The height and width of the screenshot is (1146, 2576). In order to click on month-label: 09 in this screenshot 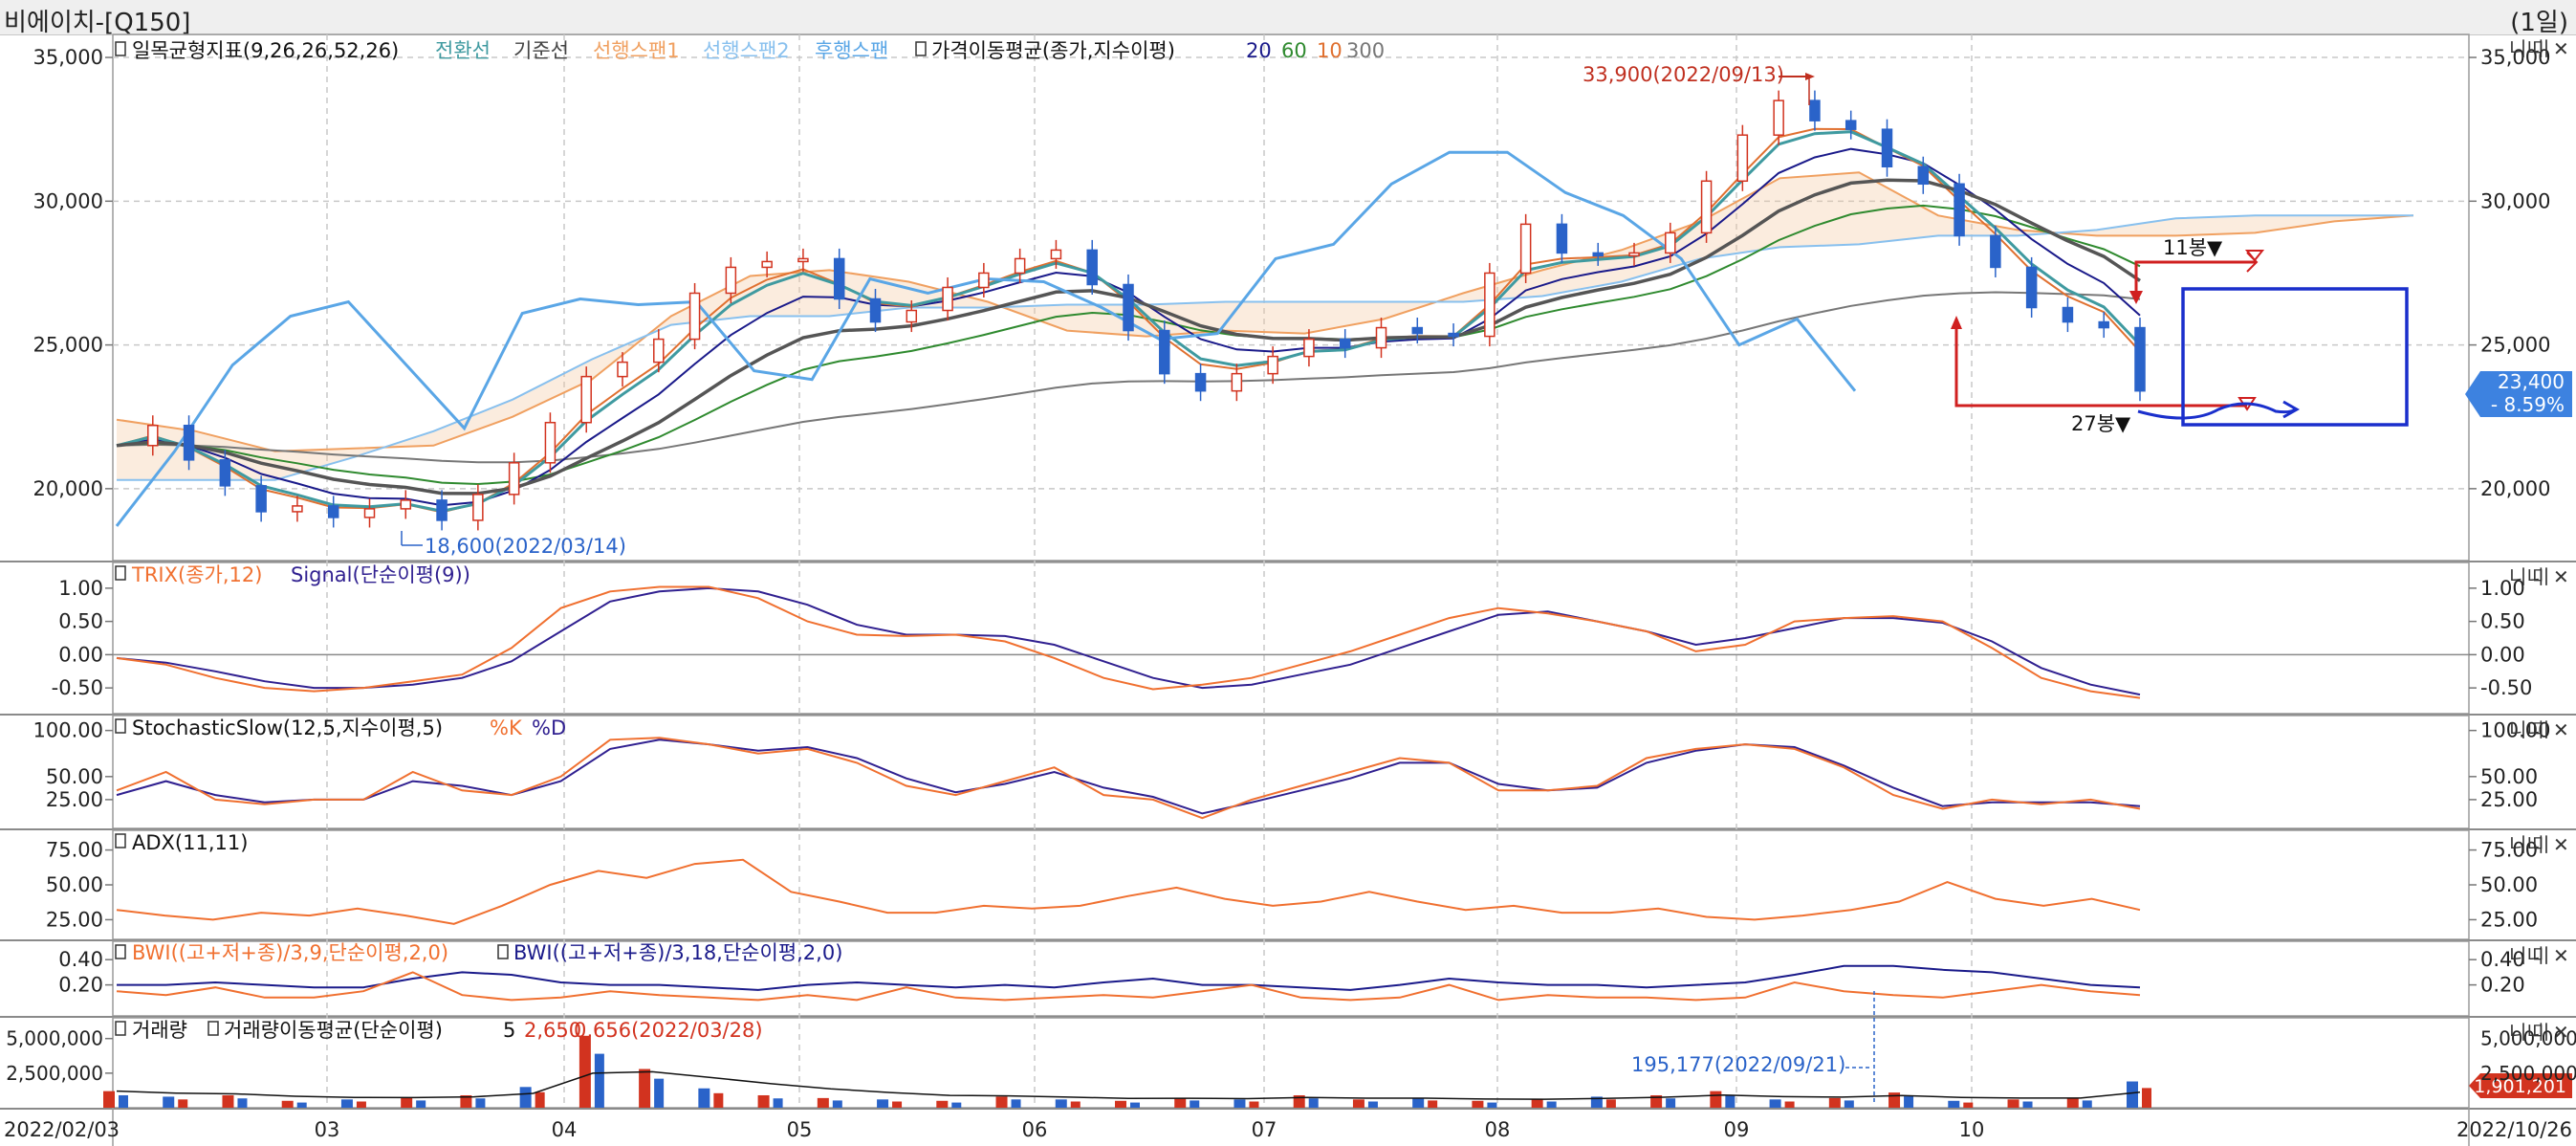, I will do `click(1737, 1129)`.